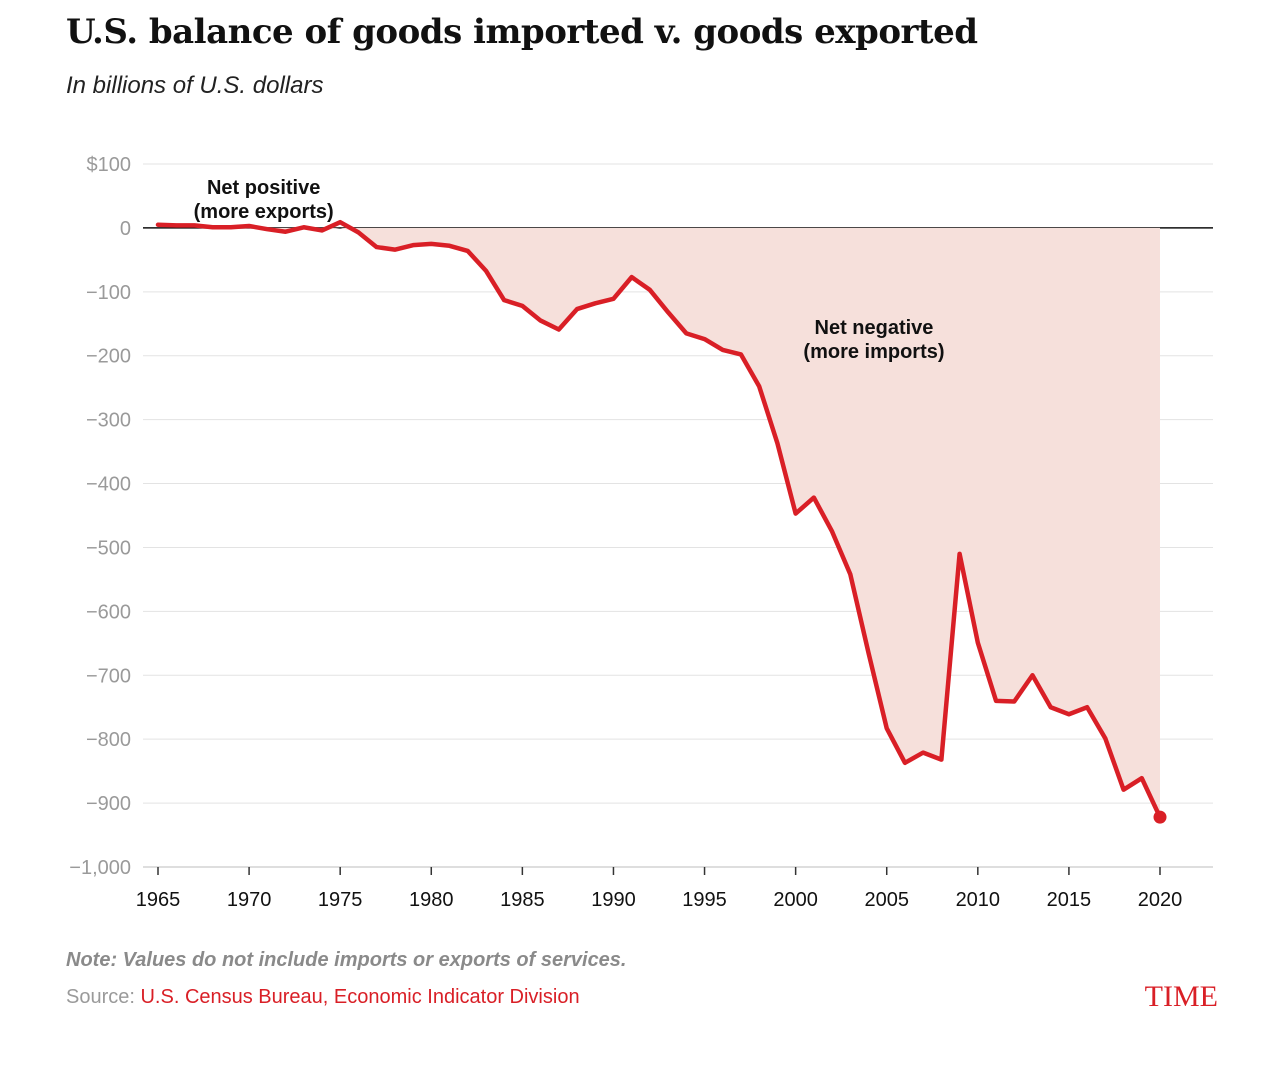 The width and height of the screenshot is (1268, 1066). I want to click on x-tick-label: 1980, so click(431, 900).